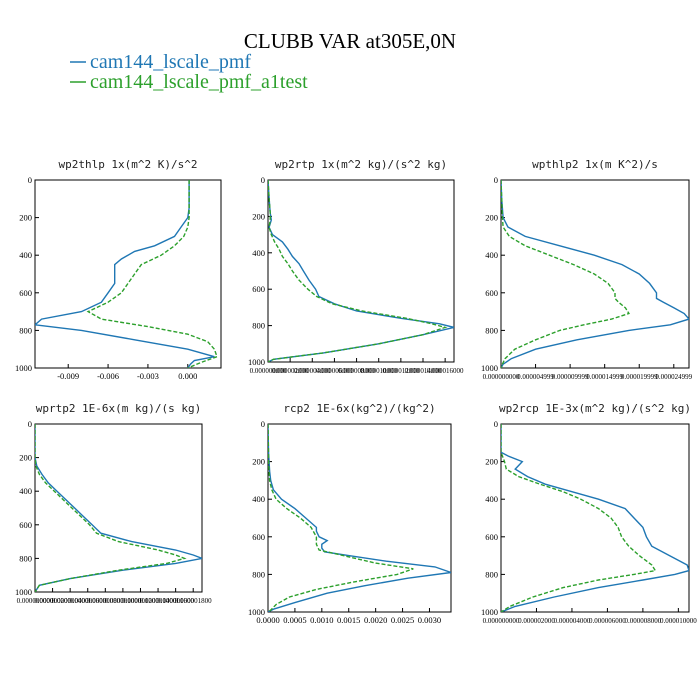  Describe the element at coordinates (87, 601) in the screenshot. I see `x-tick-label: 0.000000600` at that location.